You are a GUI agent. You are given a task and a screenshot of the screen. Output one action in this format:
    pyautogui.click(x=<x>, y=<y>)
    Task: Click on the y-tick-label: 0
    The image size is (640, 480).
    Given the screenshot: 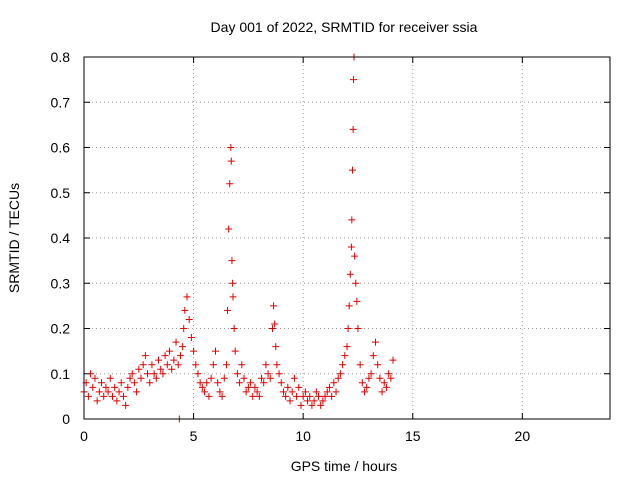 What is the action you would take?
    pyautogui.click(x=66, y=419)
    